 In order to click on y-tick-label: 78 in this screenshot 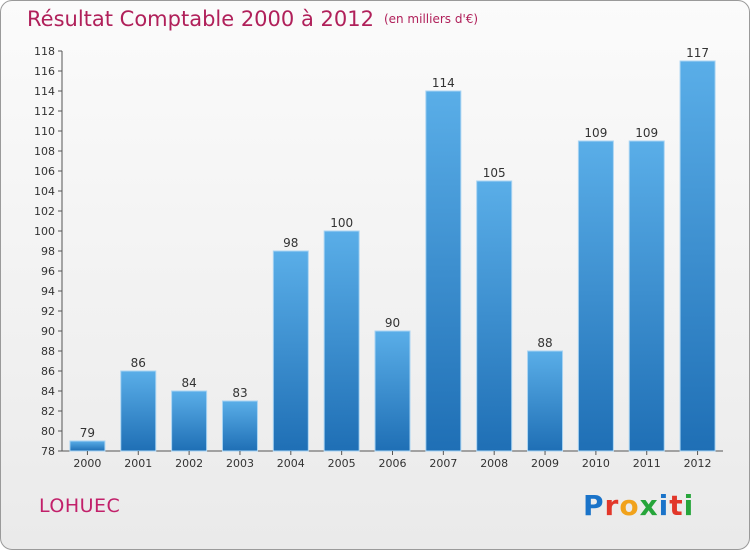, I will do `click(48, 451)`.